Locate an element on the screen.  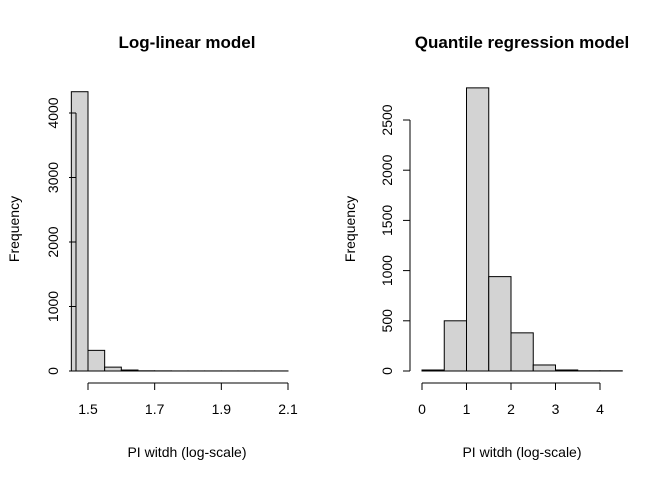
y-axis: 0 1000 2000 3000 4000 is located at coordinates (61, 236).